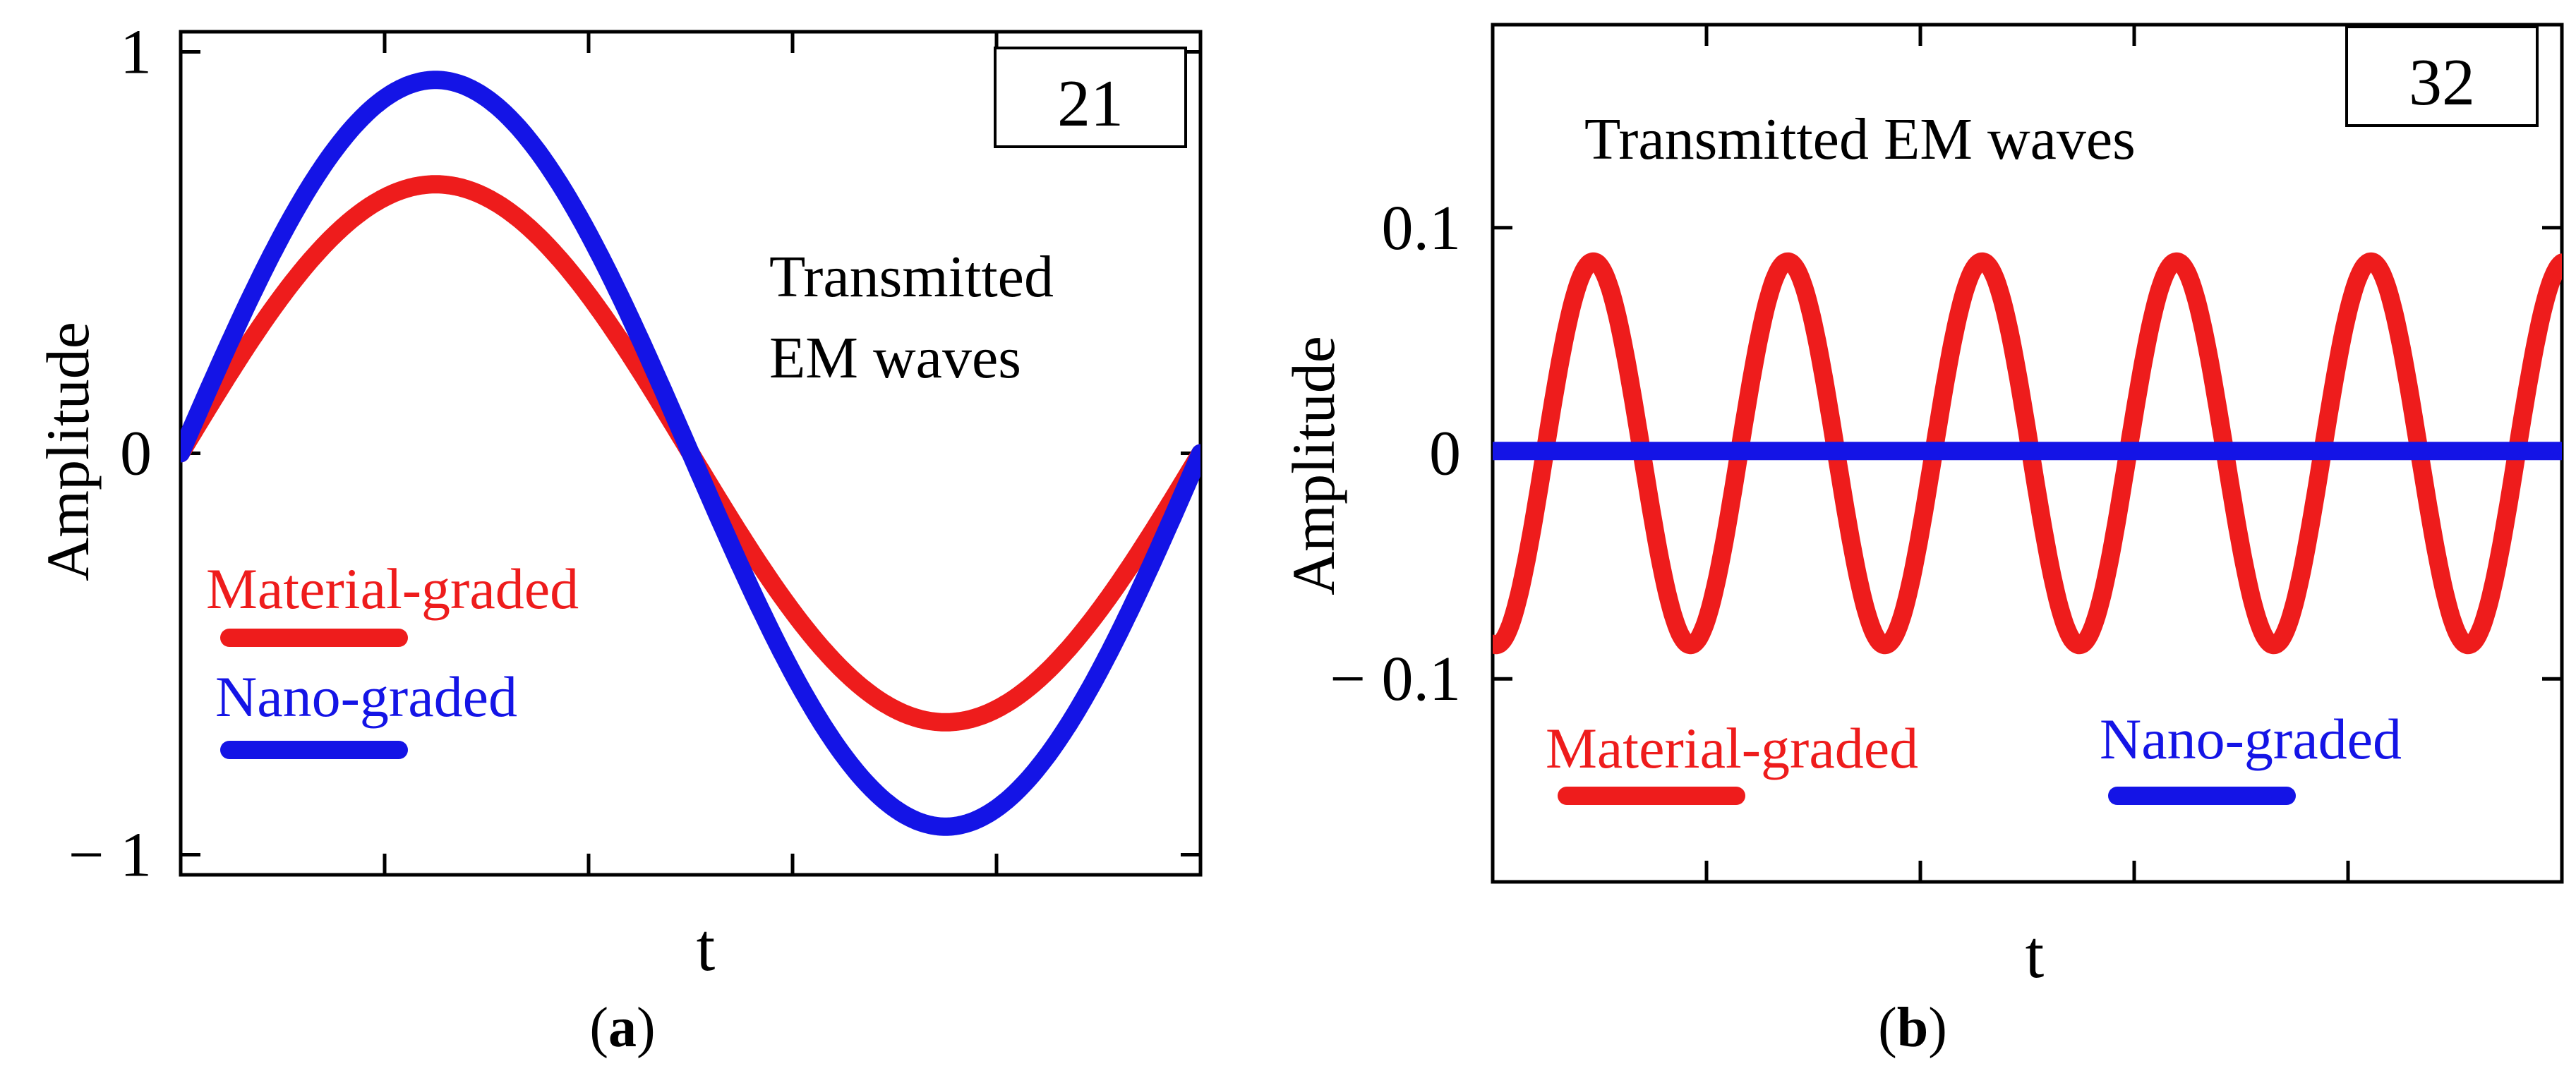  I want to click on box-label-b: 32, so click(2442, 76).